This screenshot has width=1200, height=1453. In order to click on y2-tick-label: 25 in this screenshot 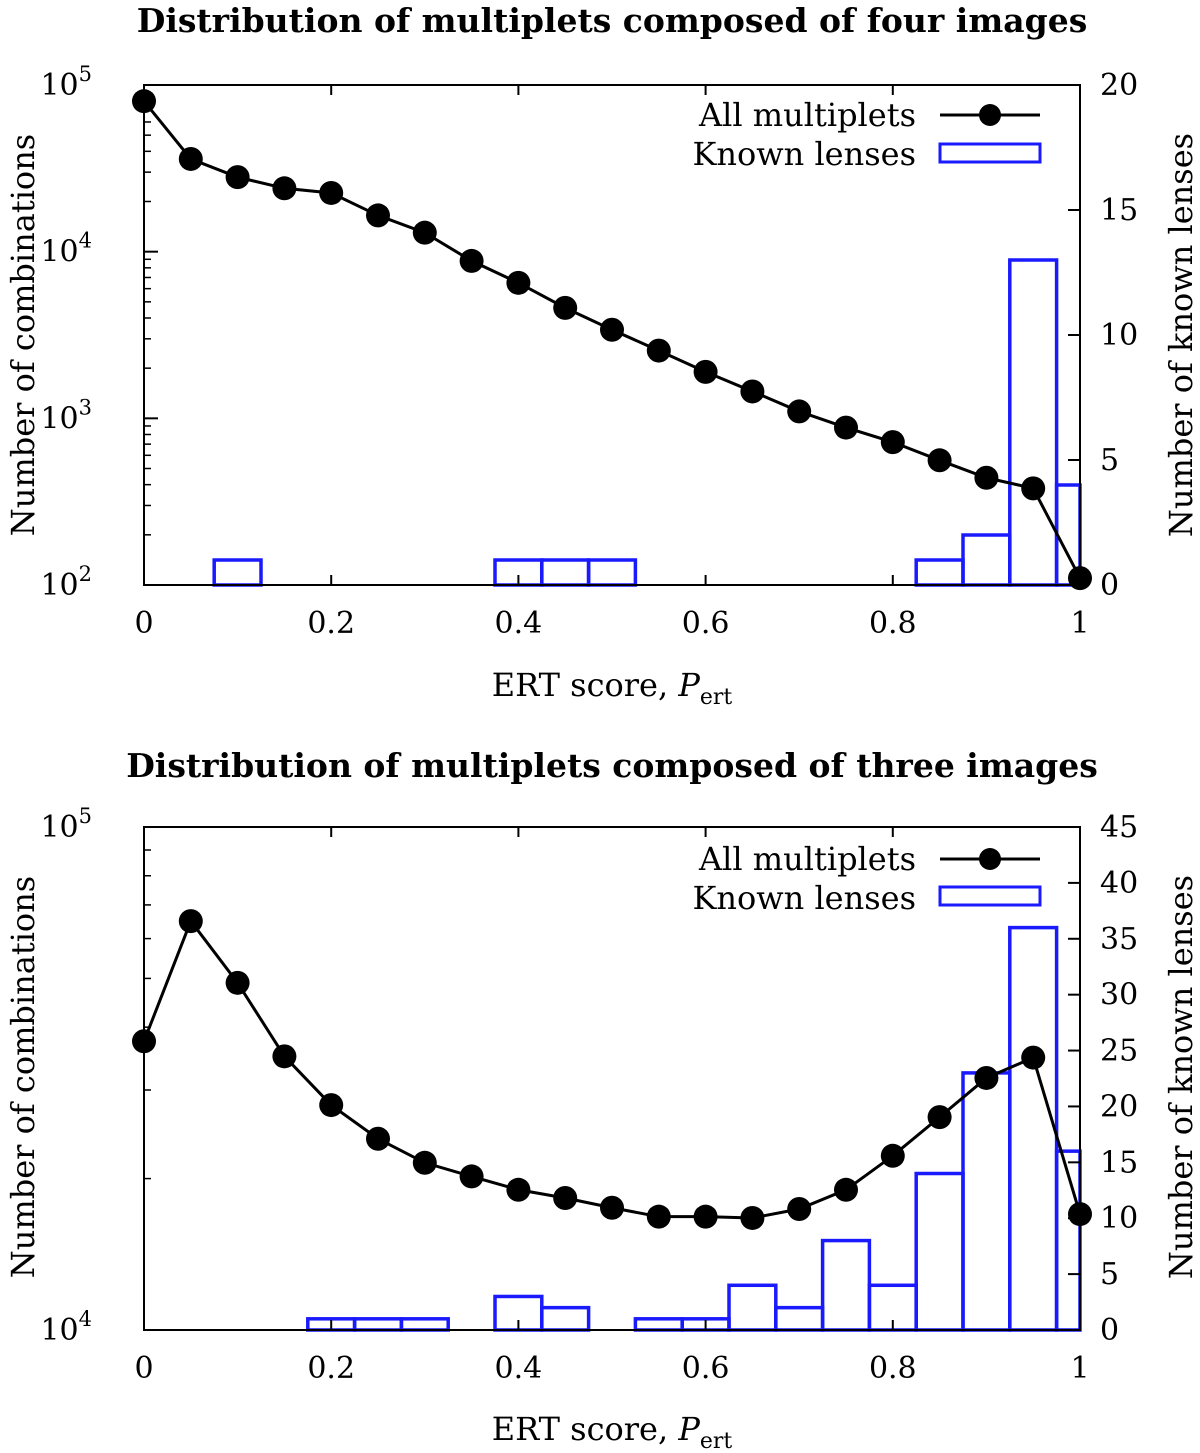, I will do `click(1119, 1051)`.